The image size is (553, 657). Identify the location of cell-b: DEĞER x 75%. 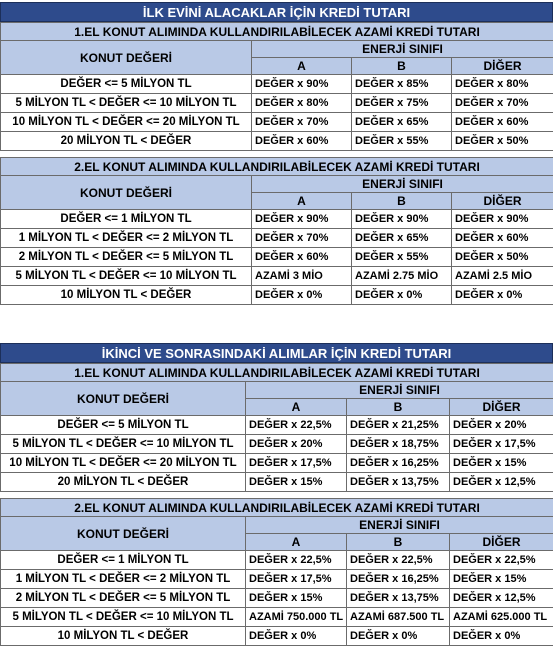
(401, 103).